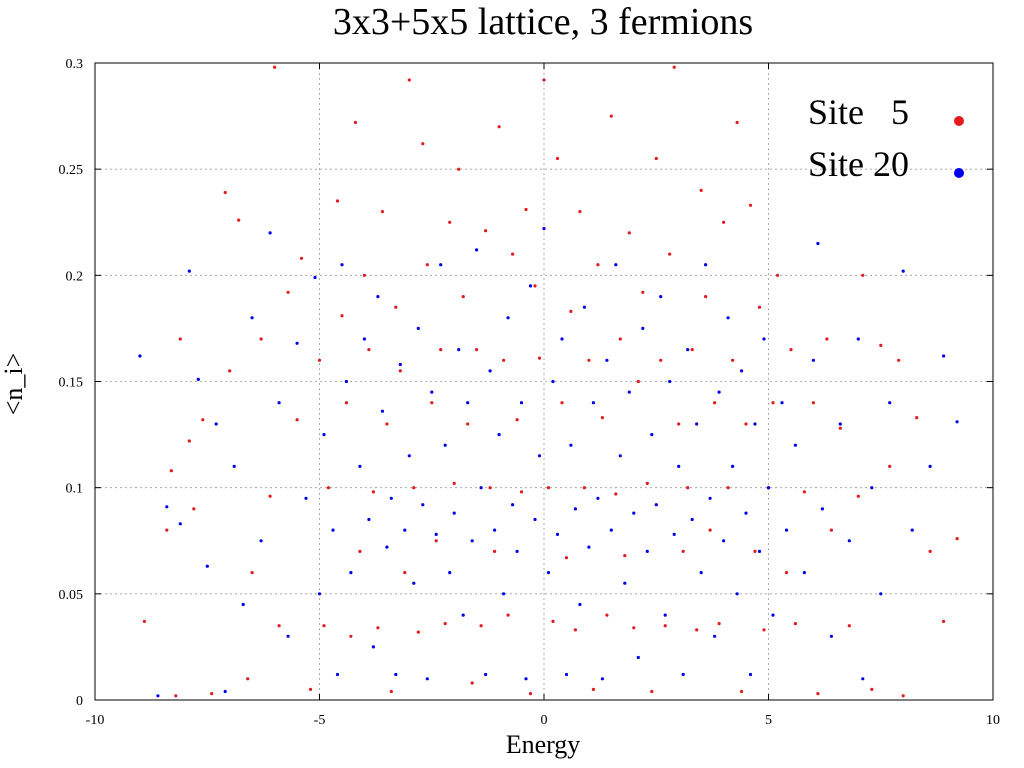 The width and height of the screenshot is (1024, 768). What do you see at coordinates (544, 720) in the screenshot?
I see `x-tick-label: 0` at bounding box center [544, 720].